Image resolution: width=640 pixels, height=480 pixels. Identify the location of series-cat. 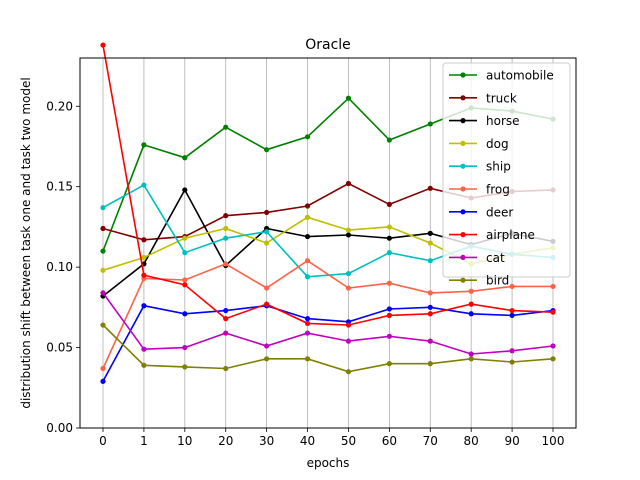
(328, 323).